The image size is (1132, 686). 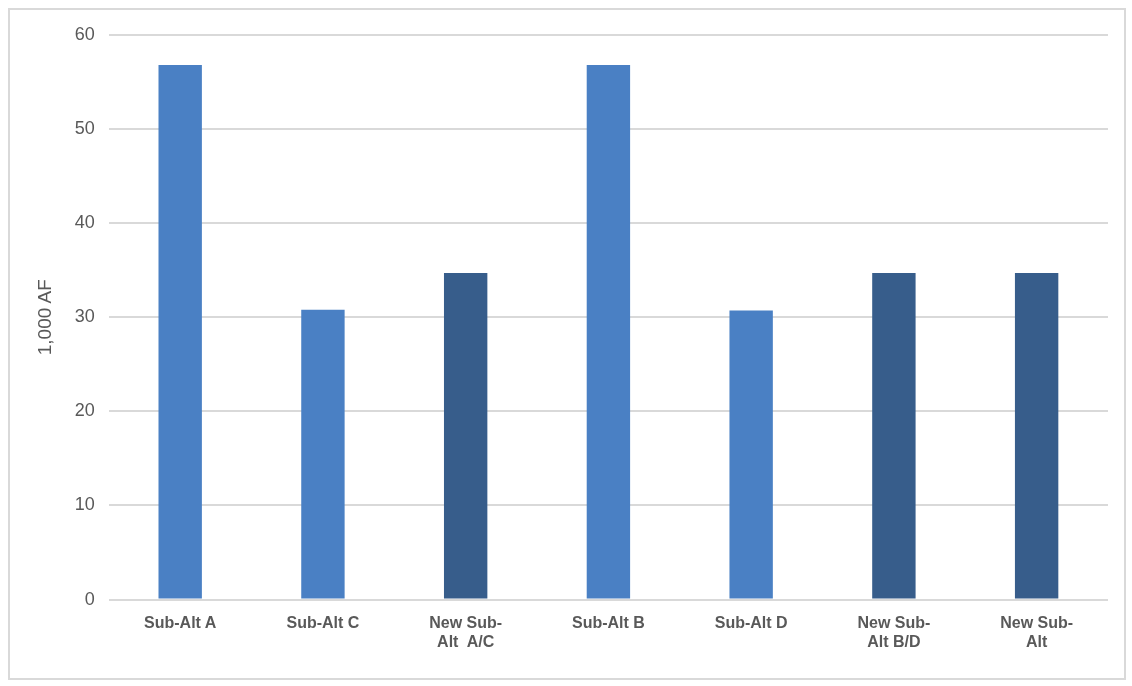 I want to click on x-tick-label: Sub-Alt B, so click(x=608, y=622).